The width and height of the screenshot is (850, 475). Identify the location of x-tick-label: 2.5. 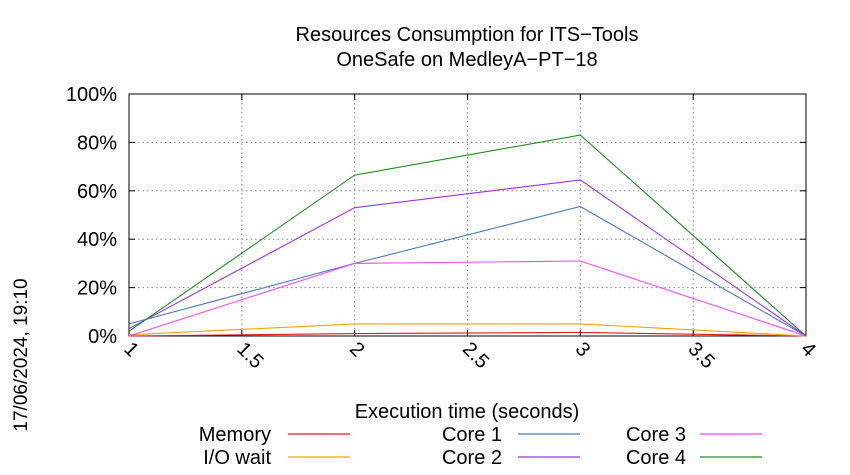
(475, 355).